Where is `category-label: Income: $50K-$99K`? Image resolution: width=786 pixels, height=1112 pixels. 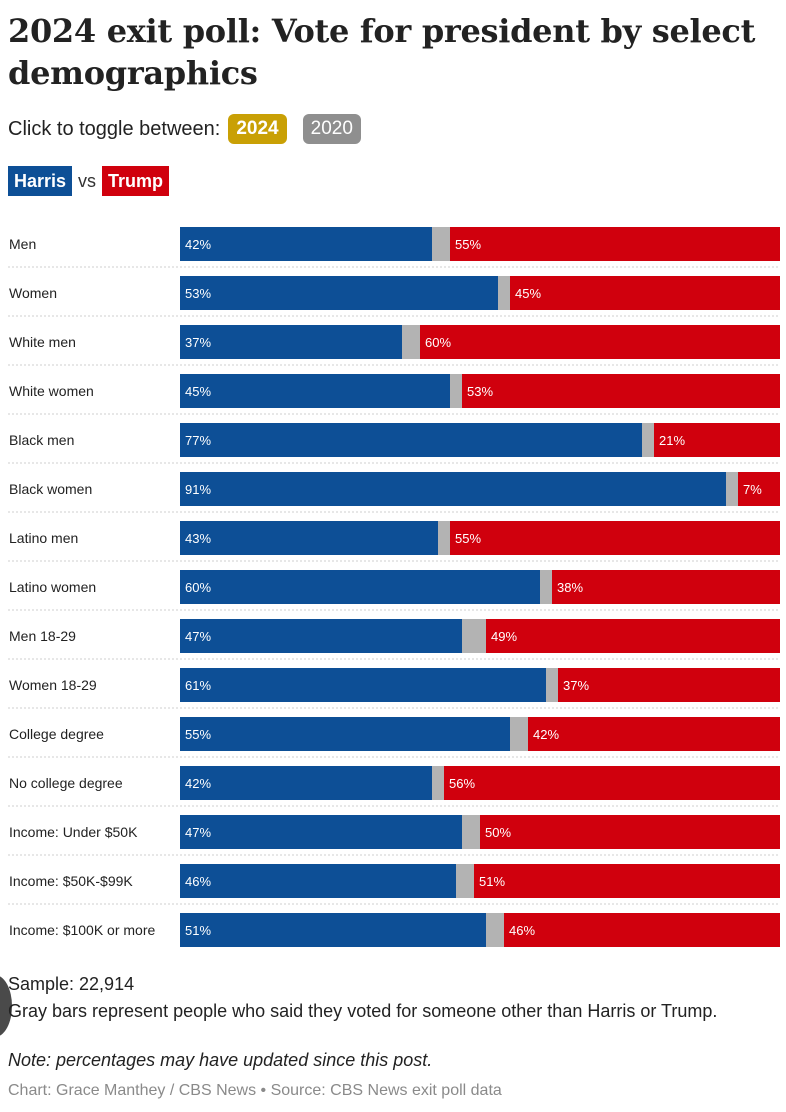
category-label: Income: $50K-$99K is located at coordinates (71, 881).